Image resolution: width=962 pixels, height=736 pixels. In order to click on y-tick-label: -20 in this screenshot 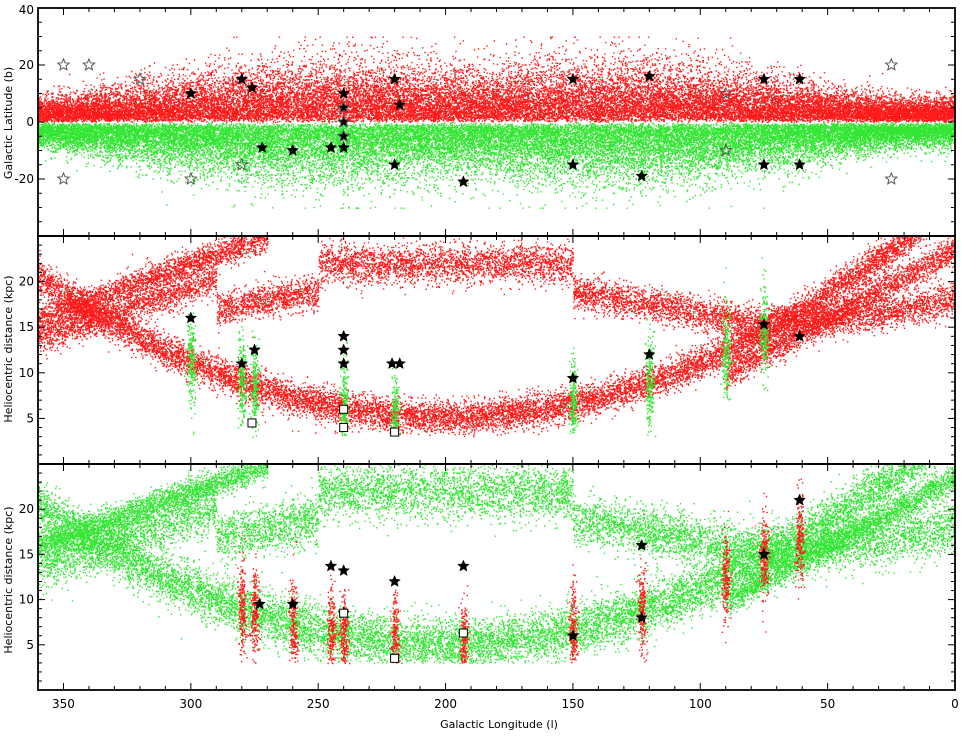, I will do `click(24, 179)`.